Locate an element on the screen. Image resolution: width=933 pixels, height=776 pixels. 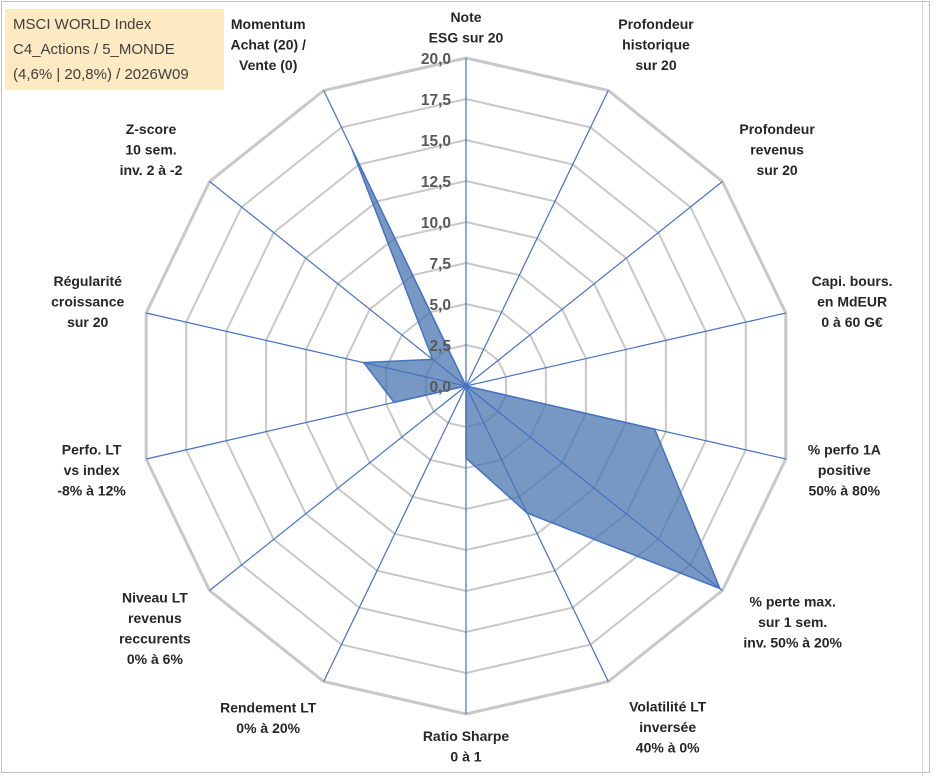
category-label-line: Régularité is located at coordinates (87, 281).